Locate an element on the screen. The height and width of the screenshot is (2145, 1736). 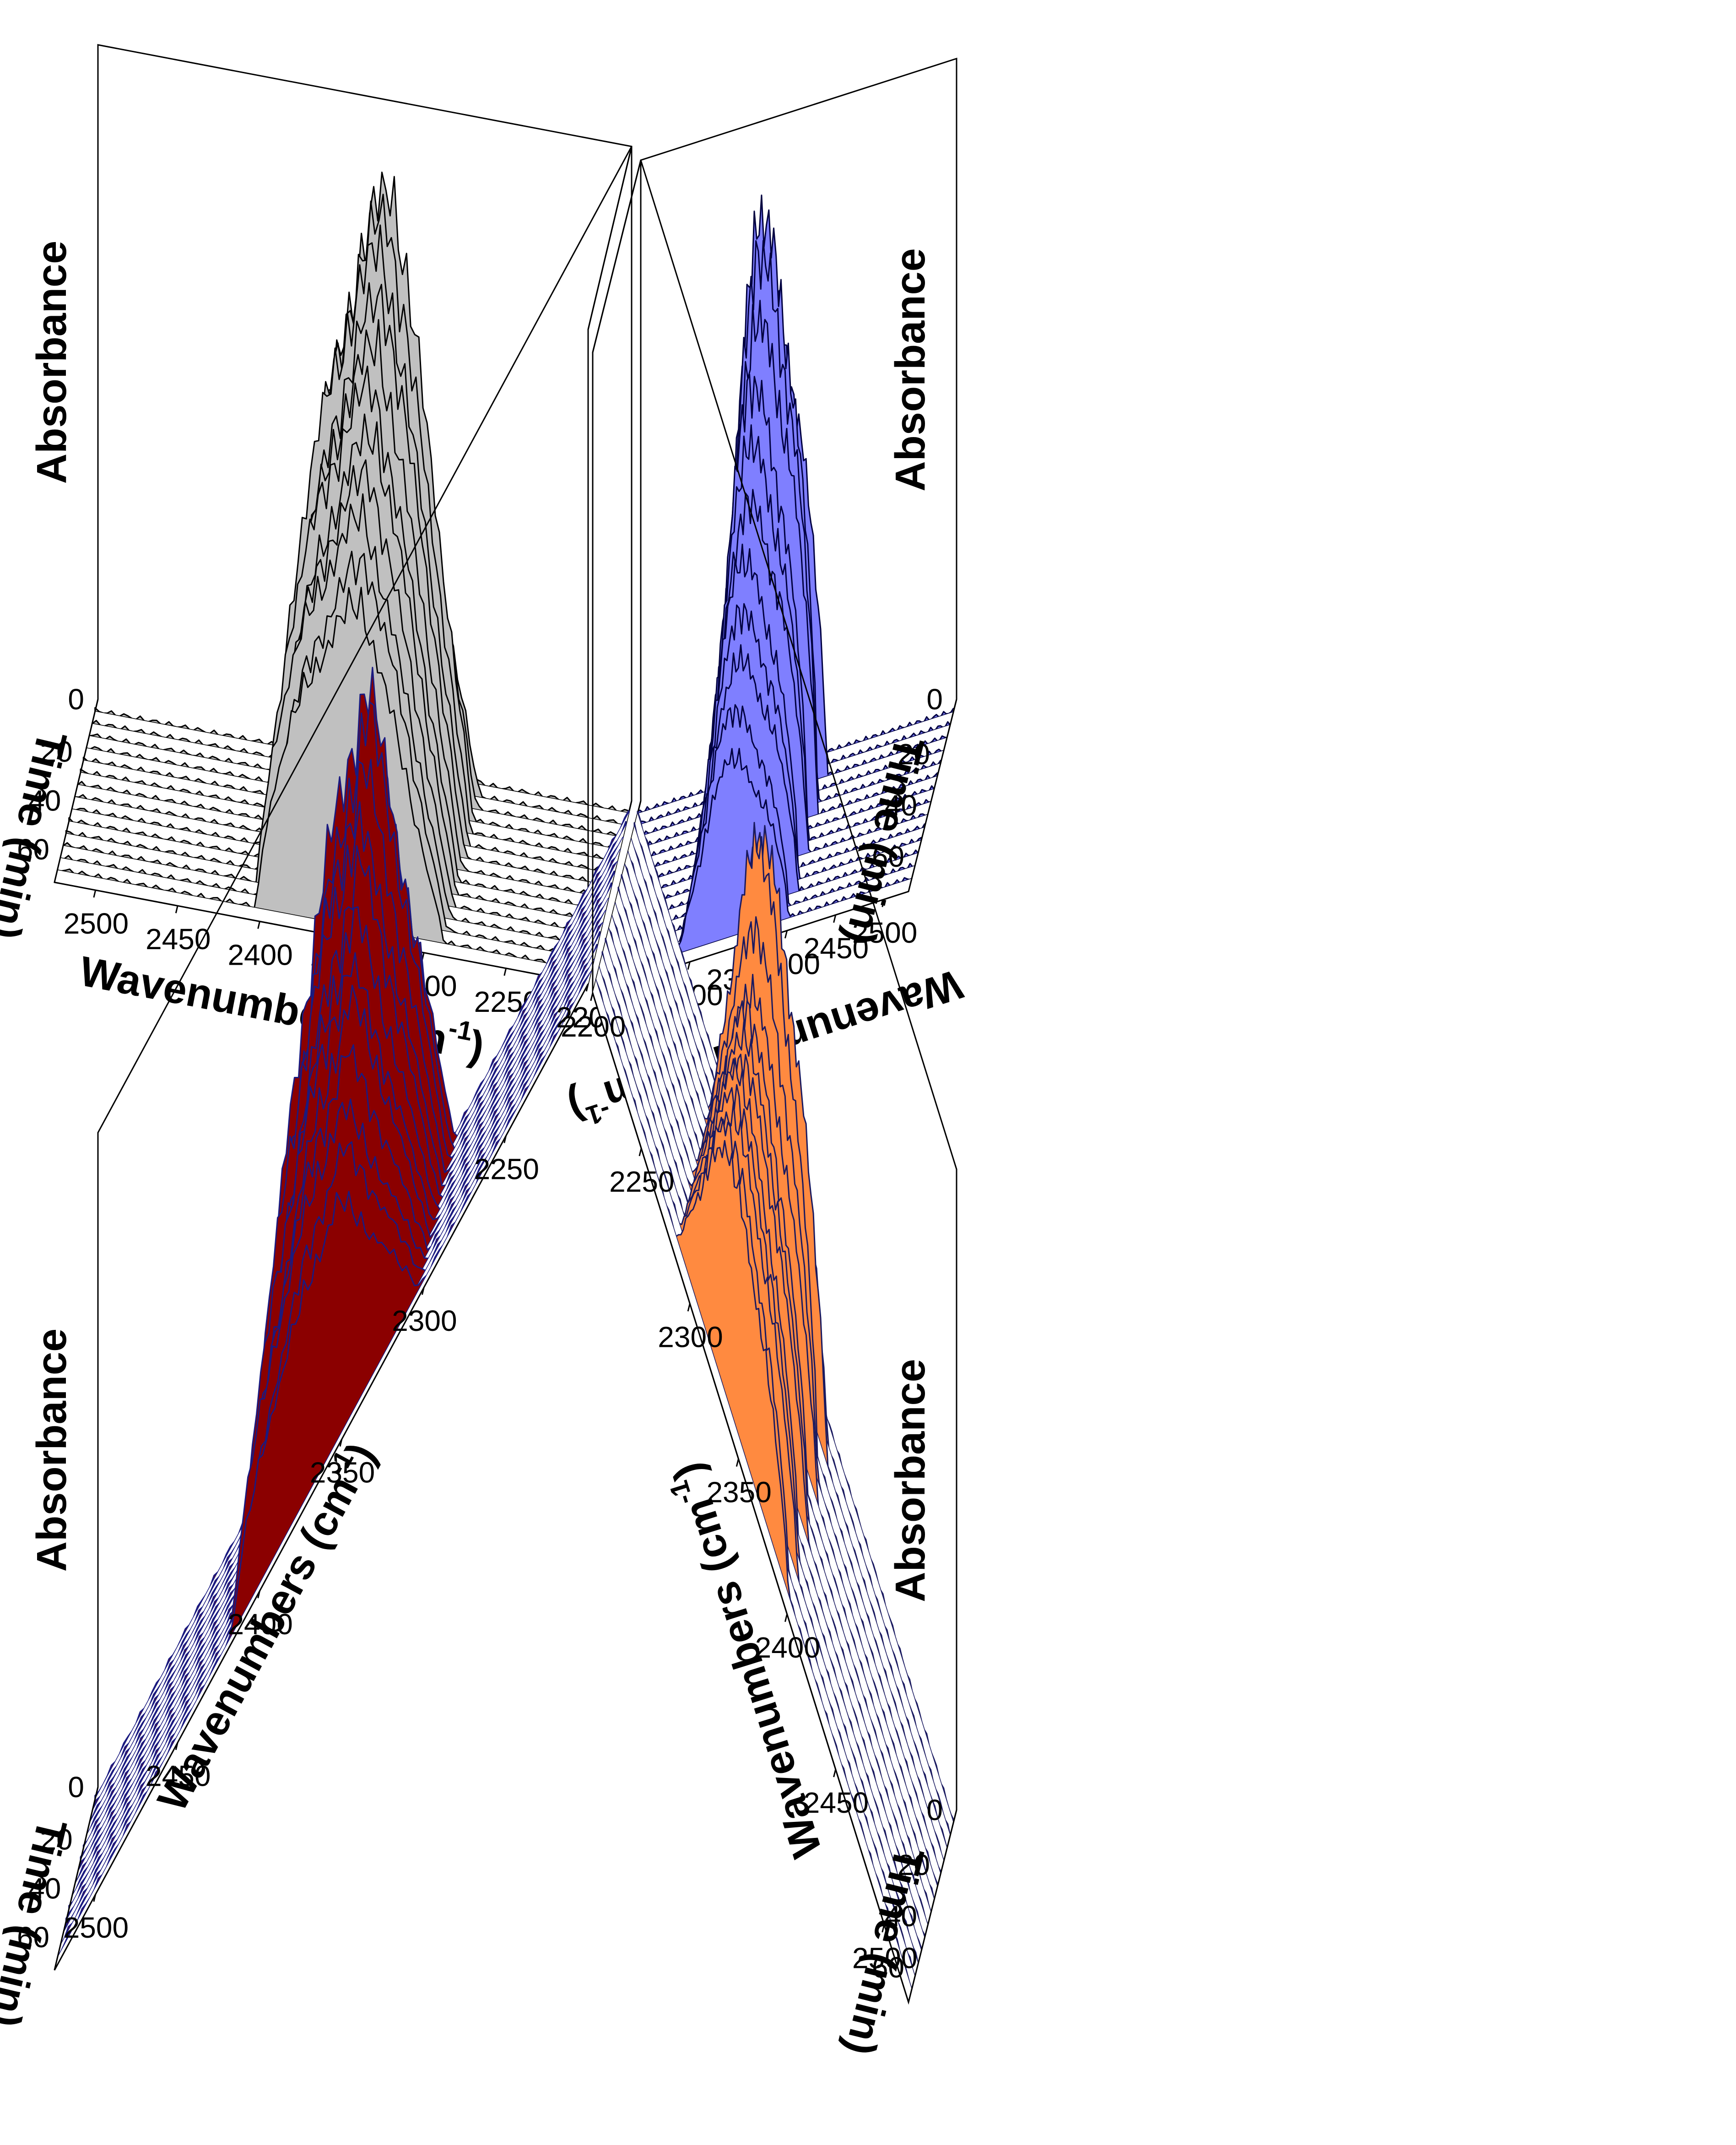
x-axis-label-sup: -1 is located at coordinates (460, 1030).